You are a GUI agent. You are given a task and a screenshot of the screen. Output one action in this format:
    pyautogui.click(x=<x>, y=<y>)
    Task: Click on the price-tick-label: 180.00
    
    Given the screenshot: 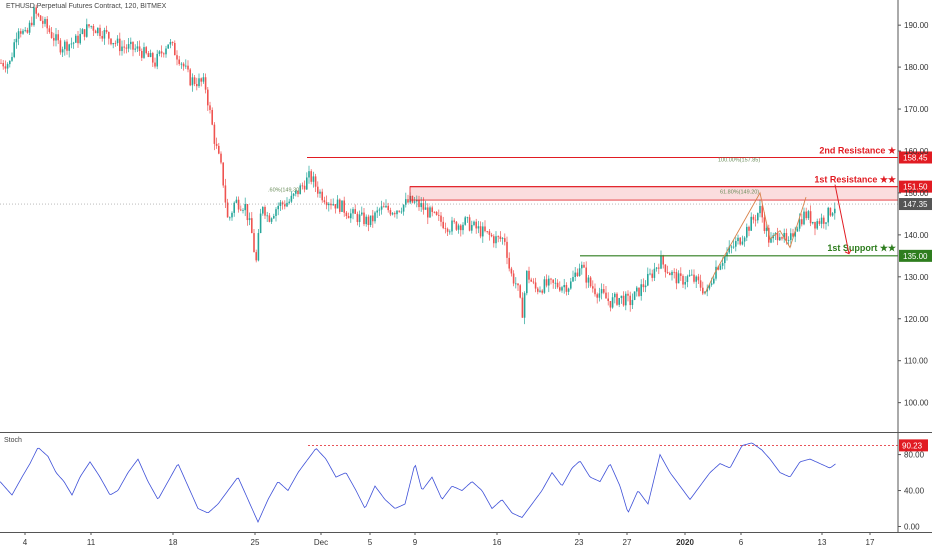 What is the action you would take?
    pyautogui.click(x=916, y=67)
    